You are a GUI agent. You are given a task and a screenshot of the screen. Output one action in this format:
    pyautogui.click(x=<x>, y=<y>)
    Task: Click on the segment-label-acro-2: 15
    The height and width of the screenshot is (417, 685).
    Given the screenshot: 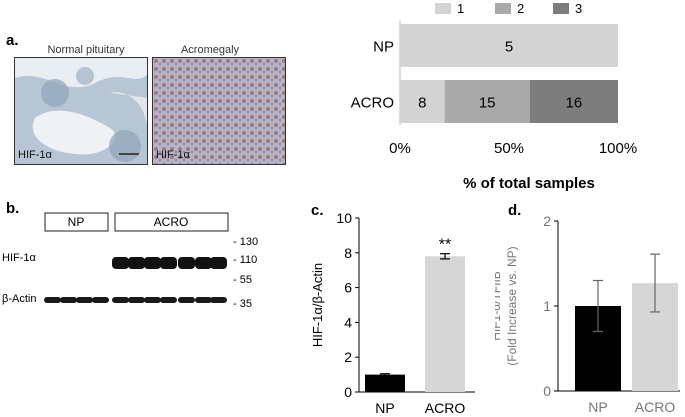 What is the action you would take?
    pyautogui.click(x=487, y=103)
    